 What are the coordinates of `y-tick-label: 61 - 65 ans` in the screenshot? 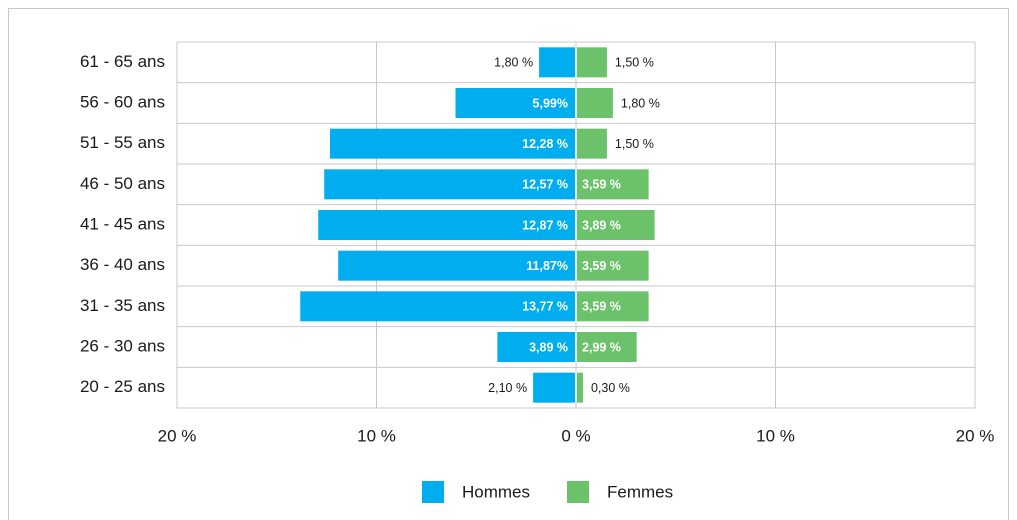 It's located at (122, 61).